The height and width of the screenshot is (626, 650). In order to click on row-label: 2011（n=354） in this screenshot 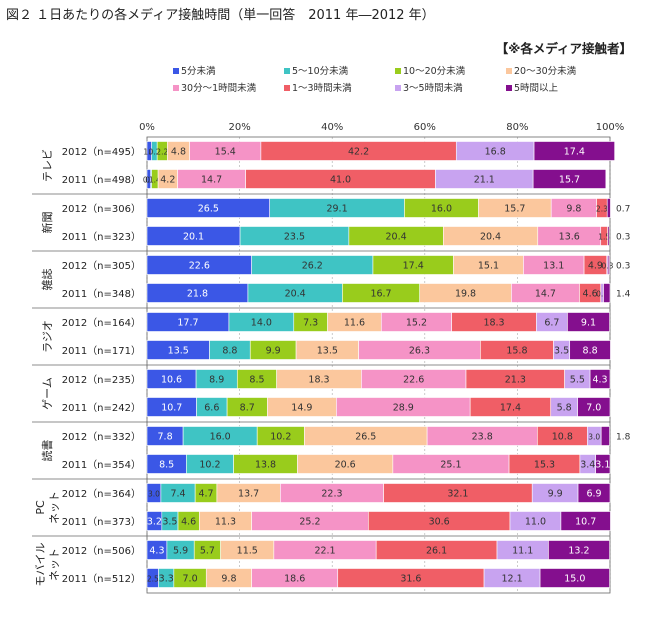, I will do `click(101, 465)`.